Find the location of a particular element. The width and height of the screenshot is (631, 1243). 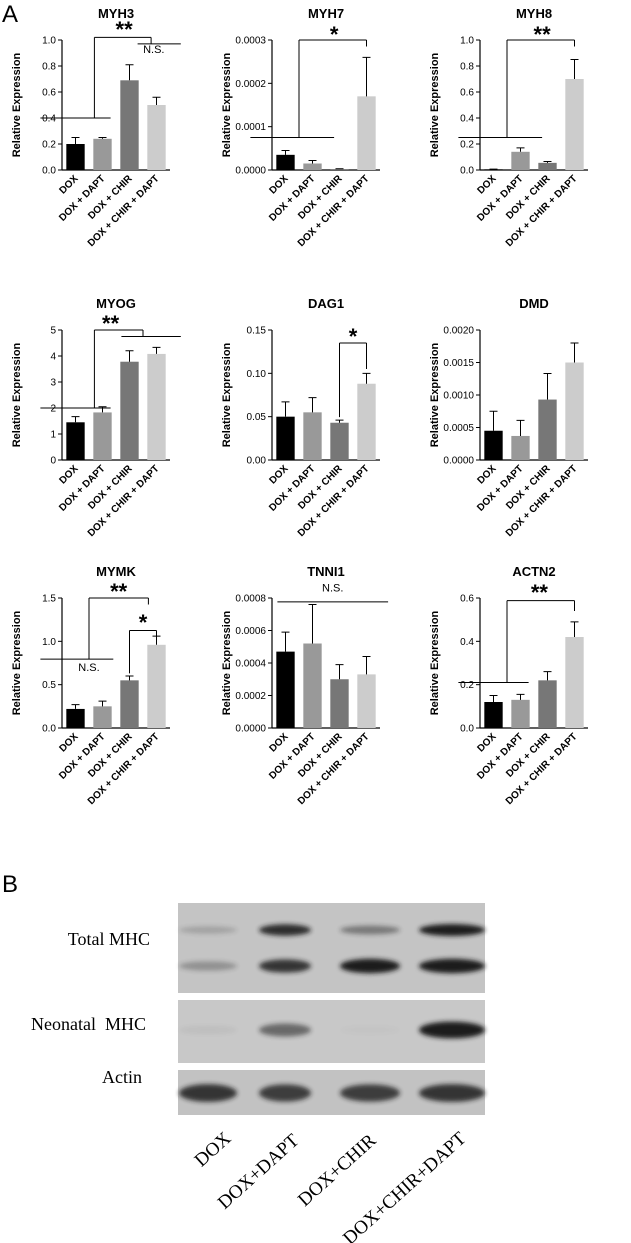

blot-background is located at coordinates (331, 948).